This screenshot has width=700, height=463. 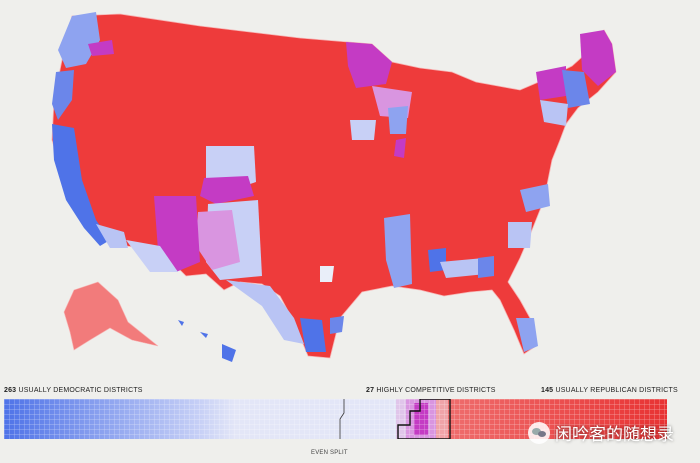 I want to click on arizona-lean, so click(x=152, y=256).